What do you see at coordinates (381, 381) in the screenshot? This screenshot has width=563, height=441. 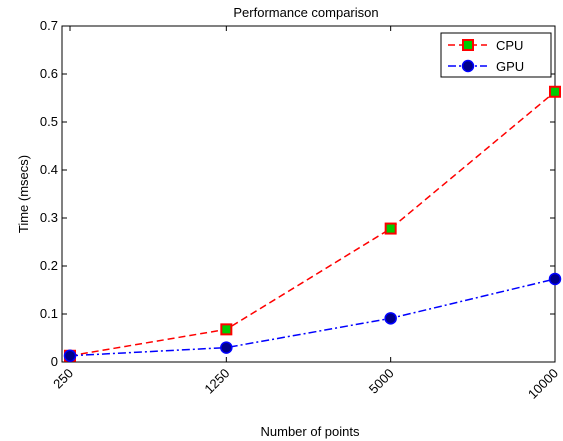 I see `x-tick-label: 5000` at bounding box center [381, 381].